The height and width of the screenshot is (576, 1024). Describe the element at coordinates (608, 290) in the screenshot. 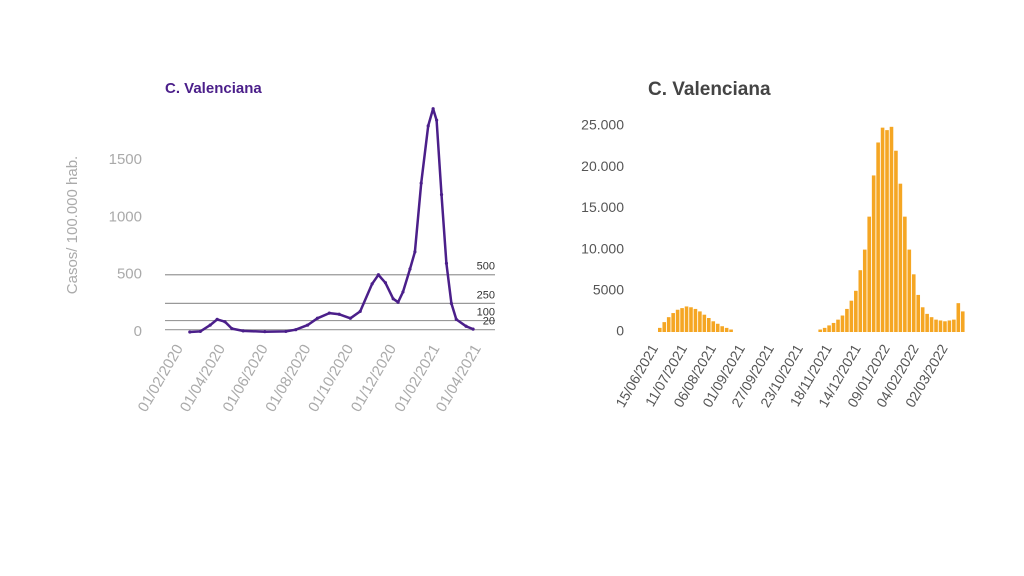

I see `y-tick-label: 5000` at that location.